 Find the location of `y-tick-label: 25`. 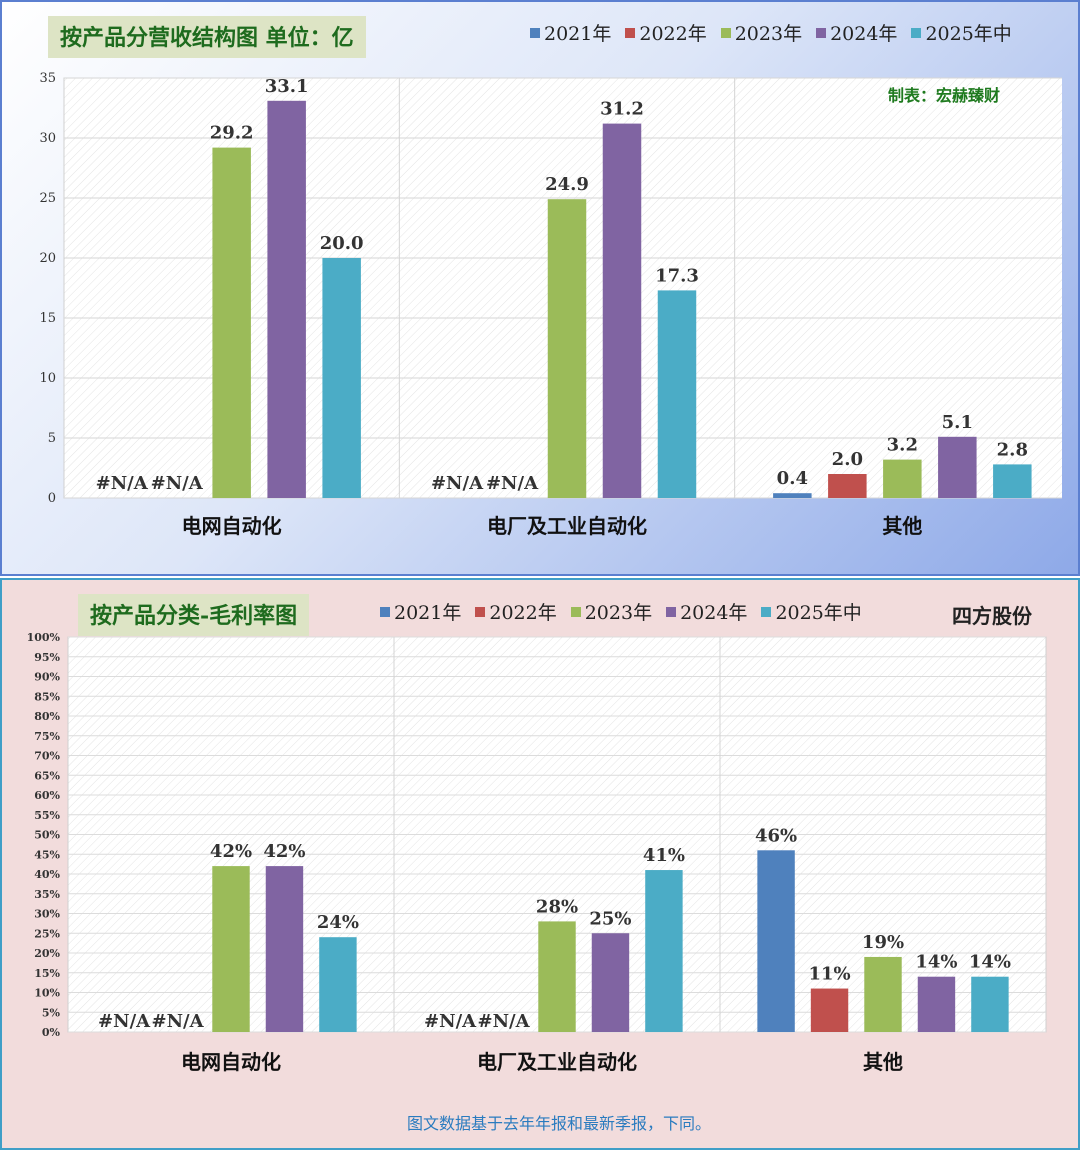

y-tick-label: 25 is located at coordinates (47, 198).